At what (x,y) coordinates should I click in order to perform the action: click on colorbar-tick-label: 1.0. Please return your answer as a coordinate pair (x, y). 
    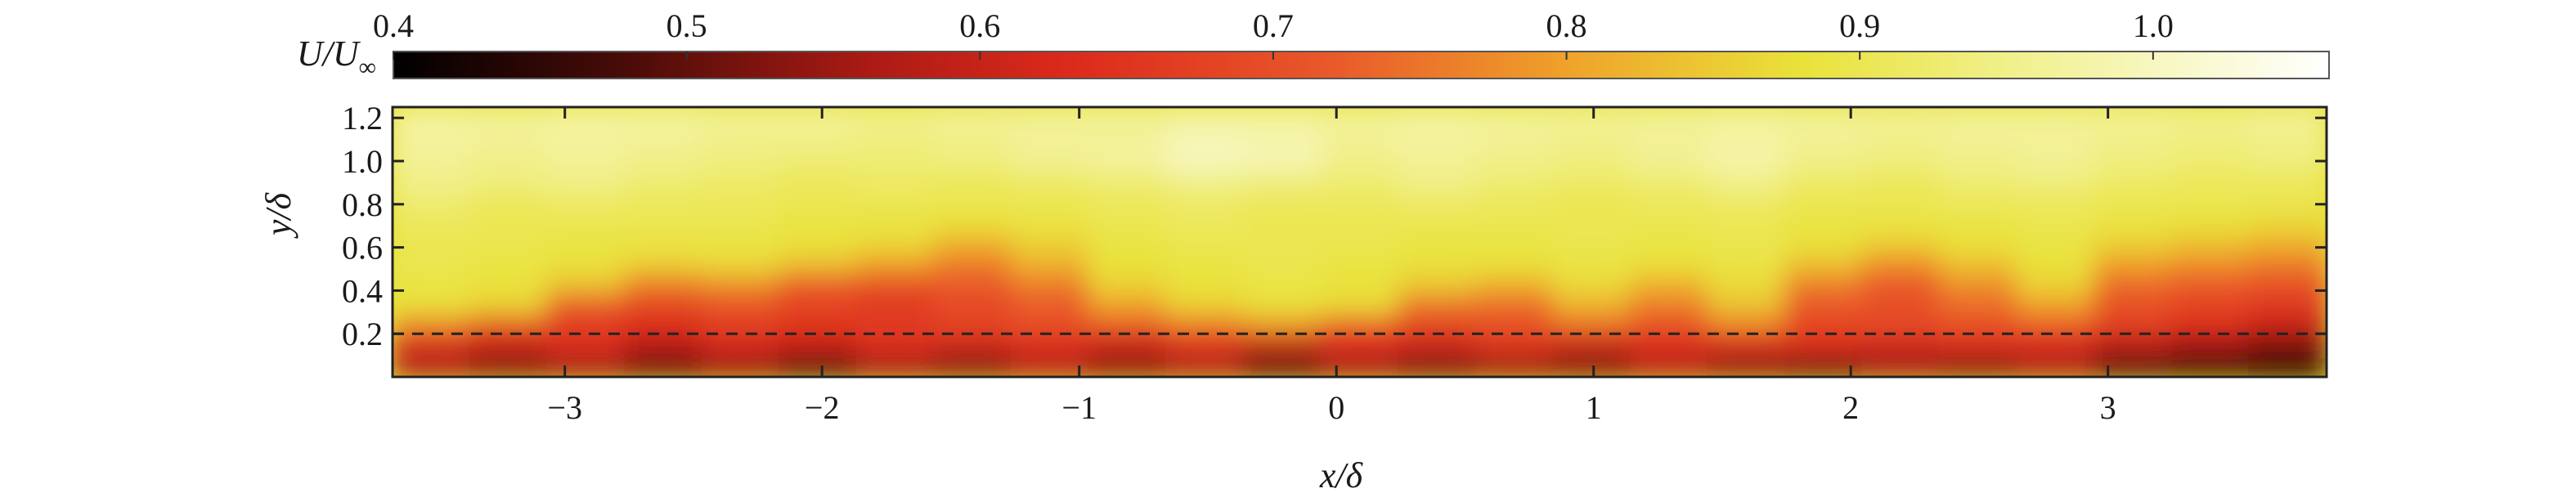
    Looking at the image, I should click on (2153, 26).